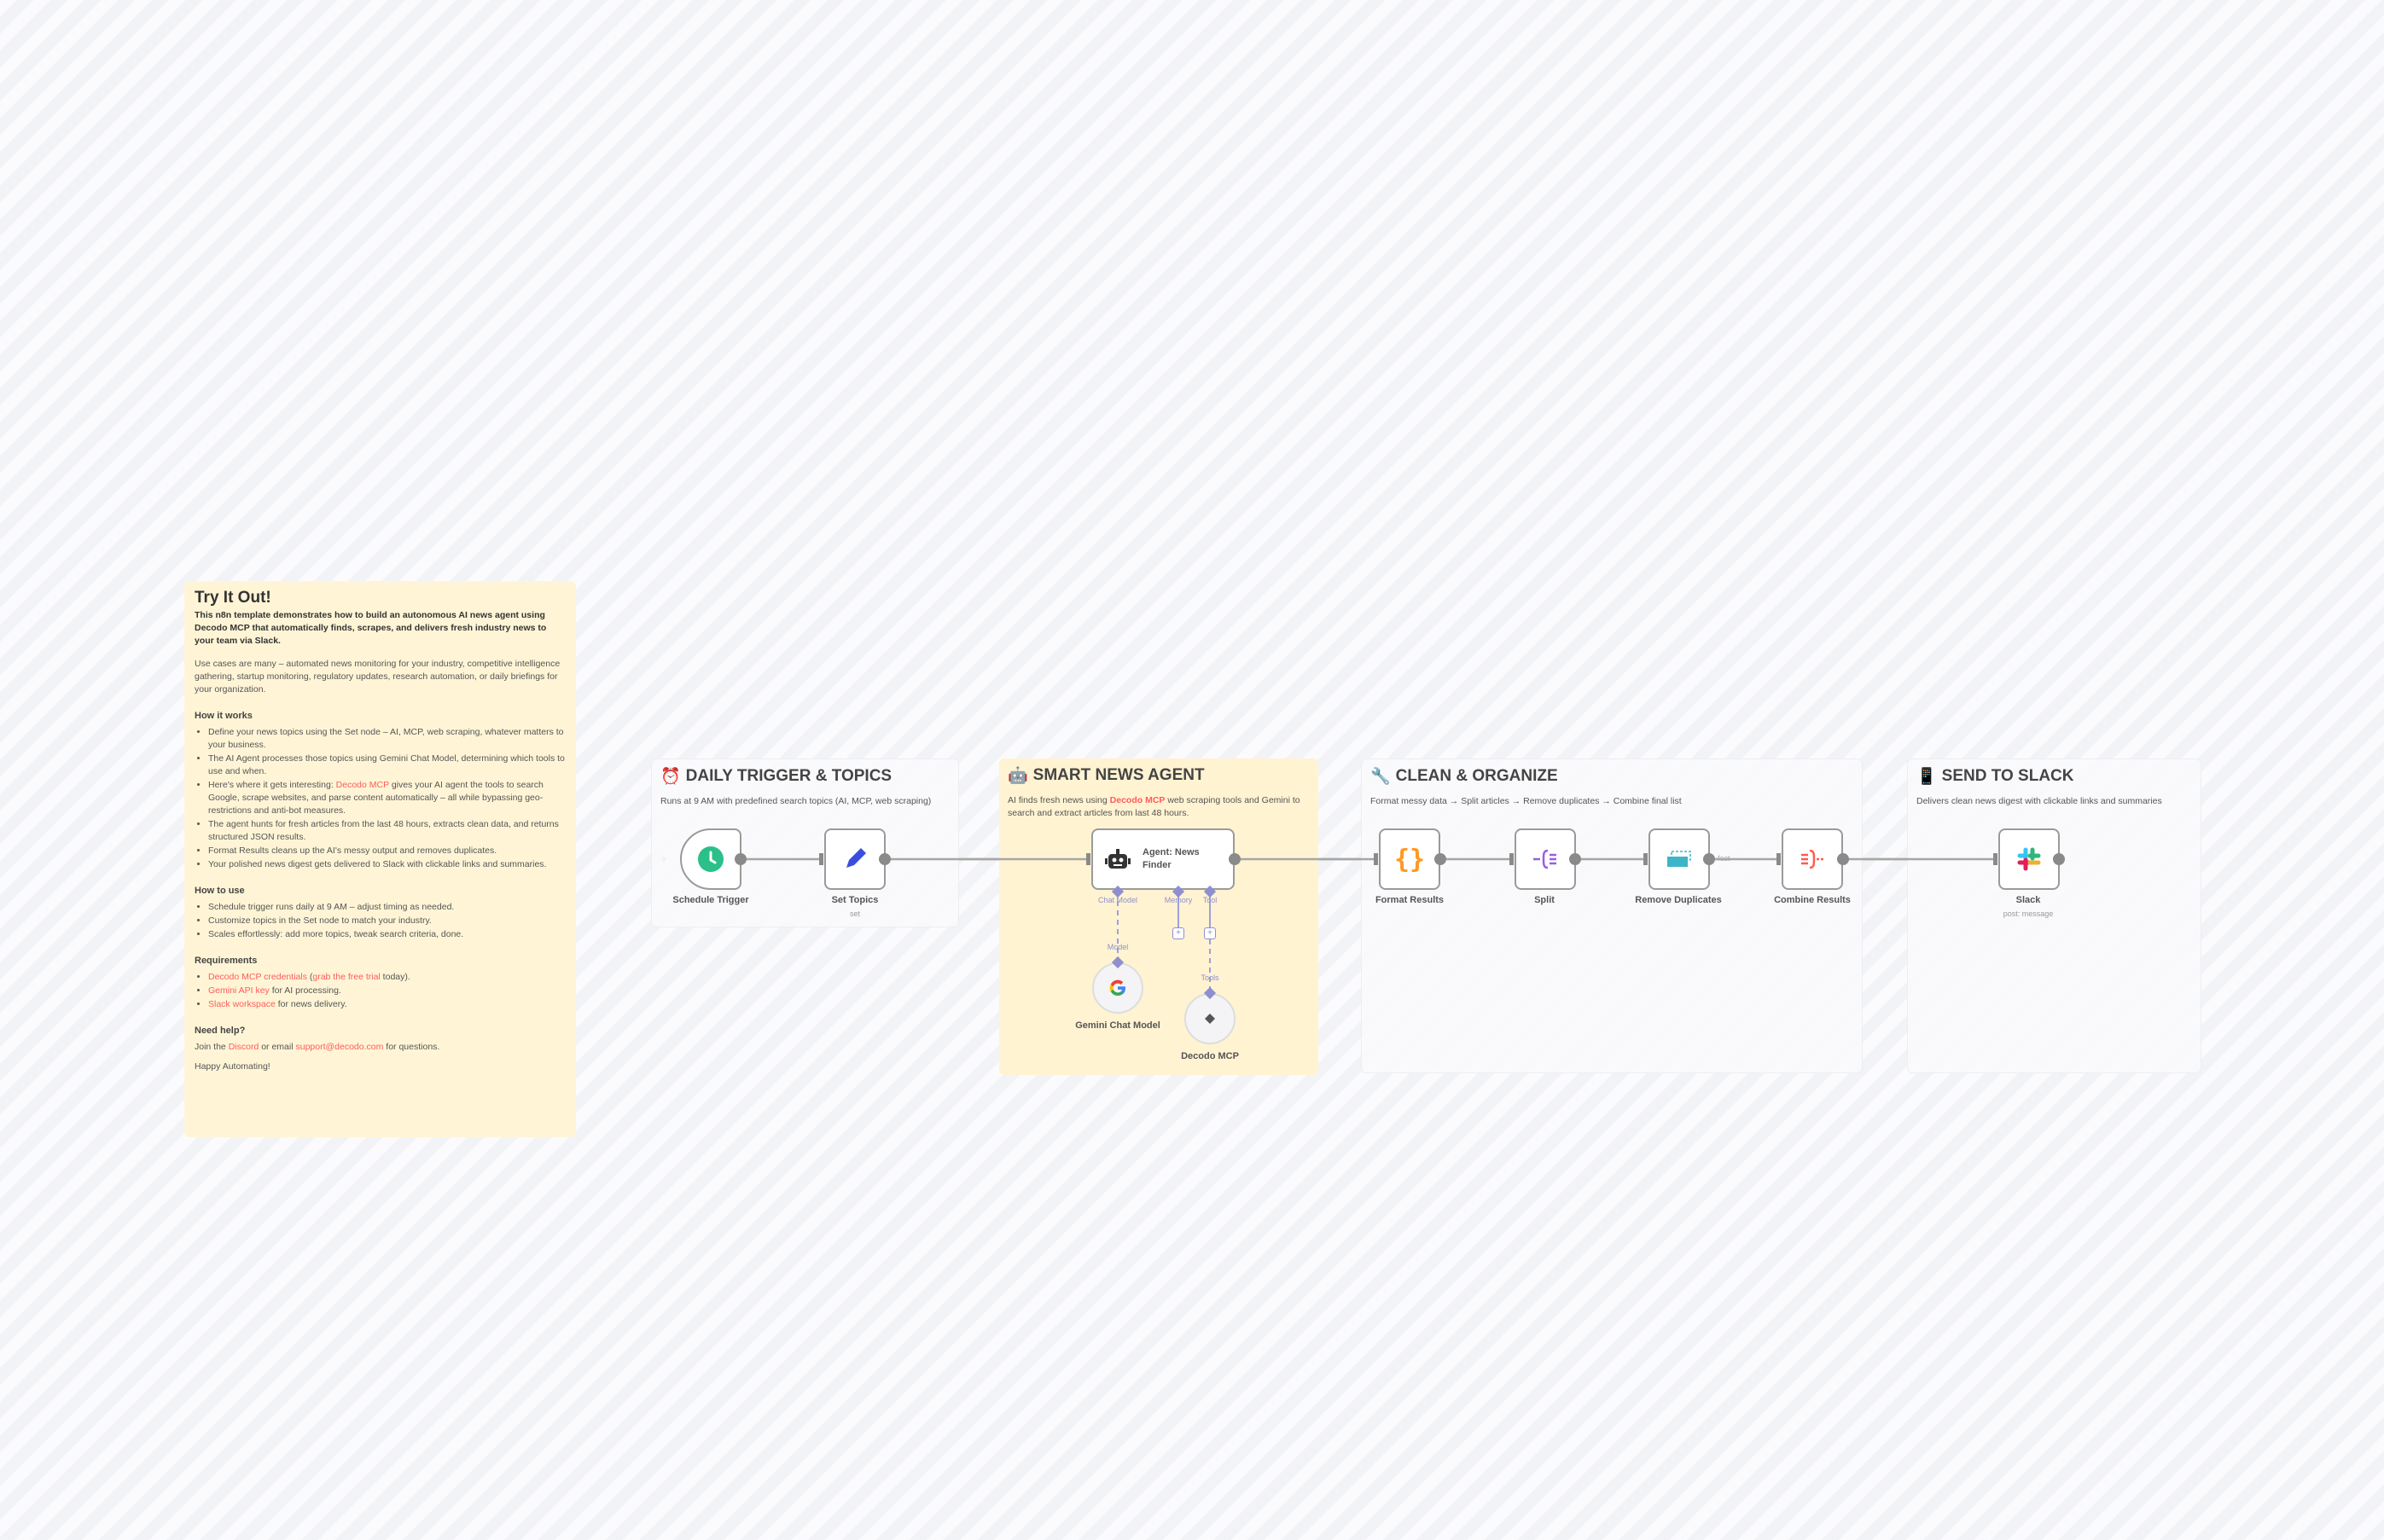  I want to click on alarm-clock-icon: ⏰, so click(670, 777).